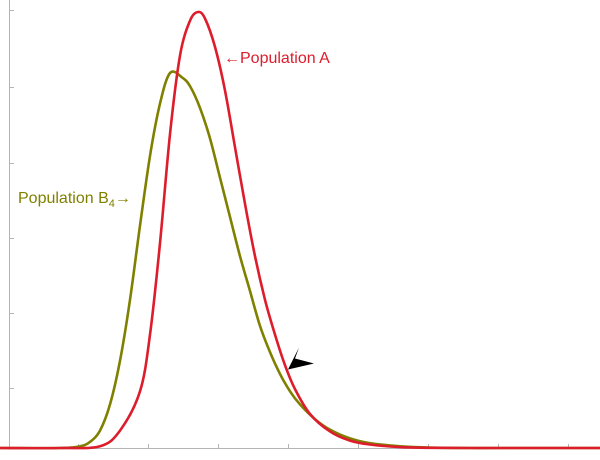 This screenshot has height=460, width=600. What do you see at coordinates (112, 204) in the screenshot?
I see `label-population-b-subscript: 4` at bounding box center [112, 204].